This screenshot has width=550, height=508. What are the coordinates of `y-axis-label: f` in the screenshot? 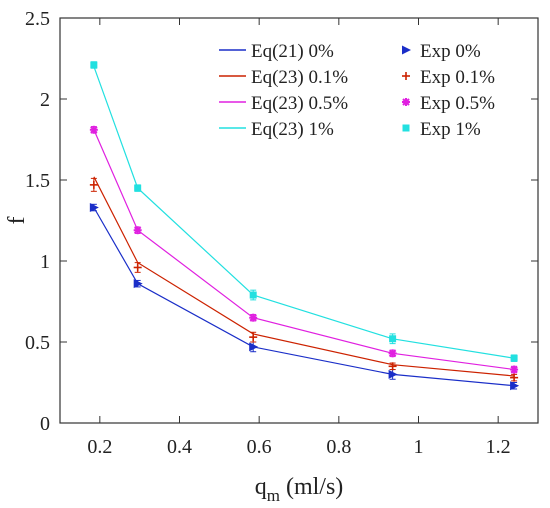 It's located at (17, 221).